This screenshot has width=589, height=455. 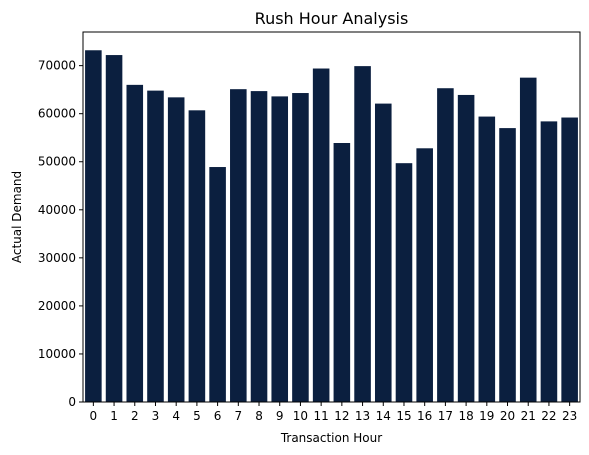 What do you see at coordinates (60, 234) in the screenshot?
I see `y-axis-ticks: 0 10000 20000 30000 40000 50000 60000 70000` at bounding box center [60, 234].